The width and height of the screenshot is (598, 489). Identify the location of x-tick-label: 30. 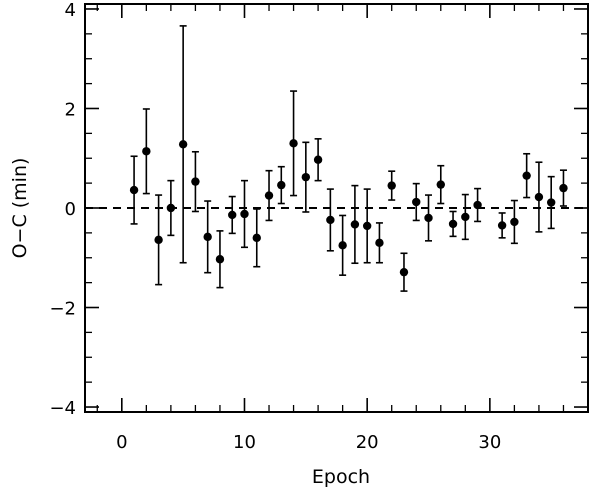
(489, 442).